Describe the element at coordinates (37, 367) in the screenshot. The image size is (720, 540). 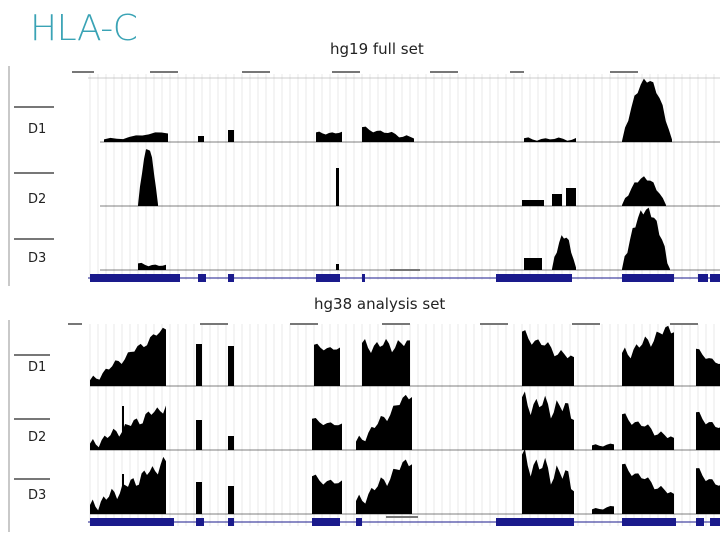
I see `hg38-track-label-d1: D1` at that location.